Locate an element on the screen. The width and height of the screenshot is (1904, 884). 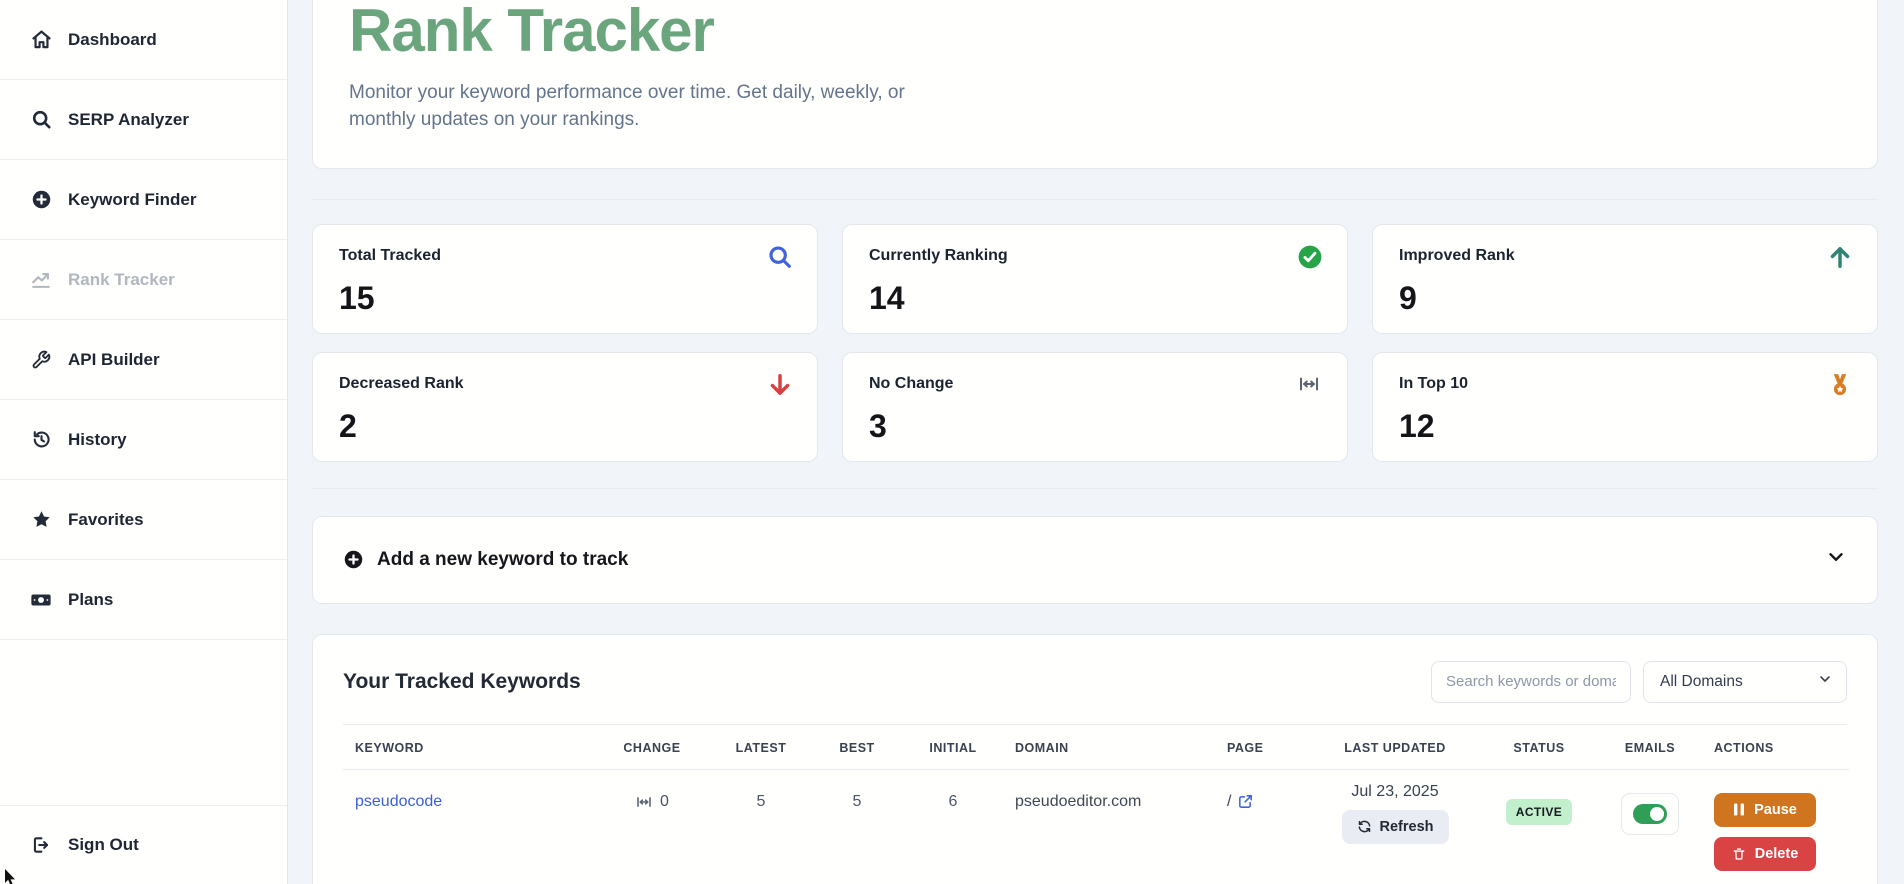
stat-card-total-tracked: Total Tracked 15 is located at coordinates (565, 278).